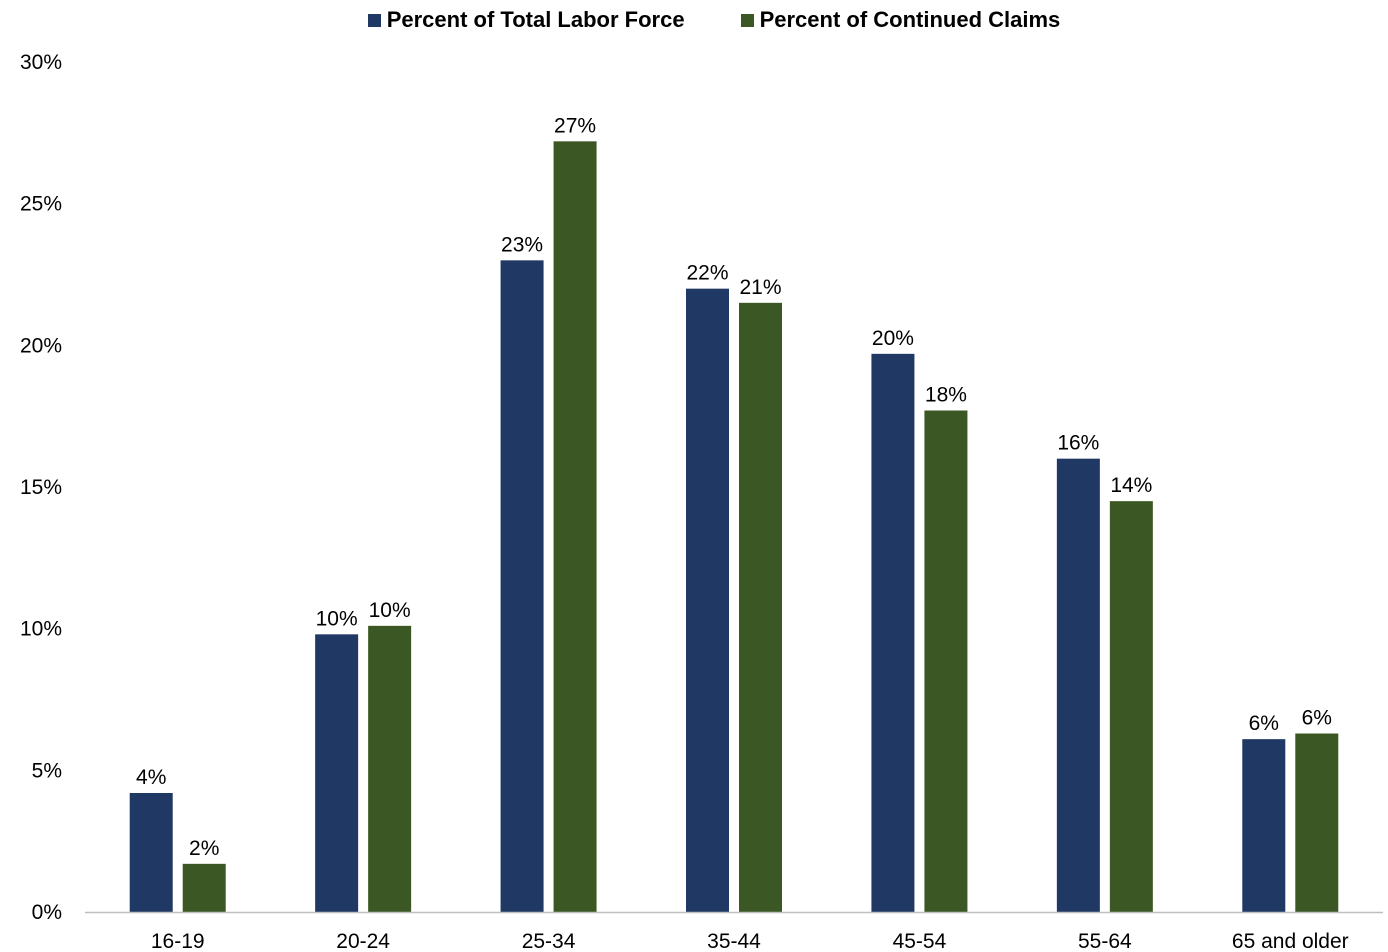 Image resolution: width=1388 pixels, height=952 pixels. Describe the element at coordinates (707, 273) in the screenshot. I see `data-label: 22%` at that location.